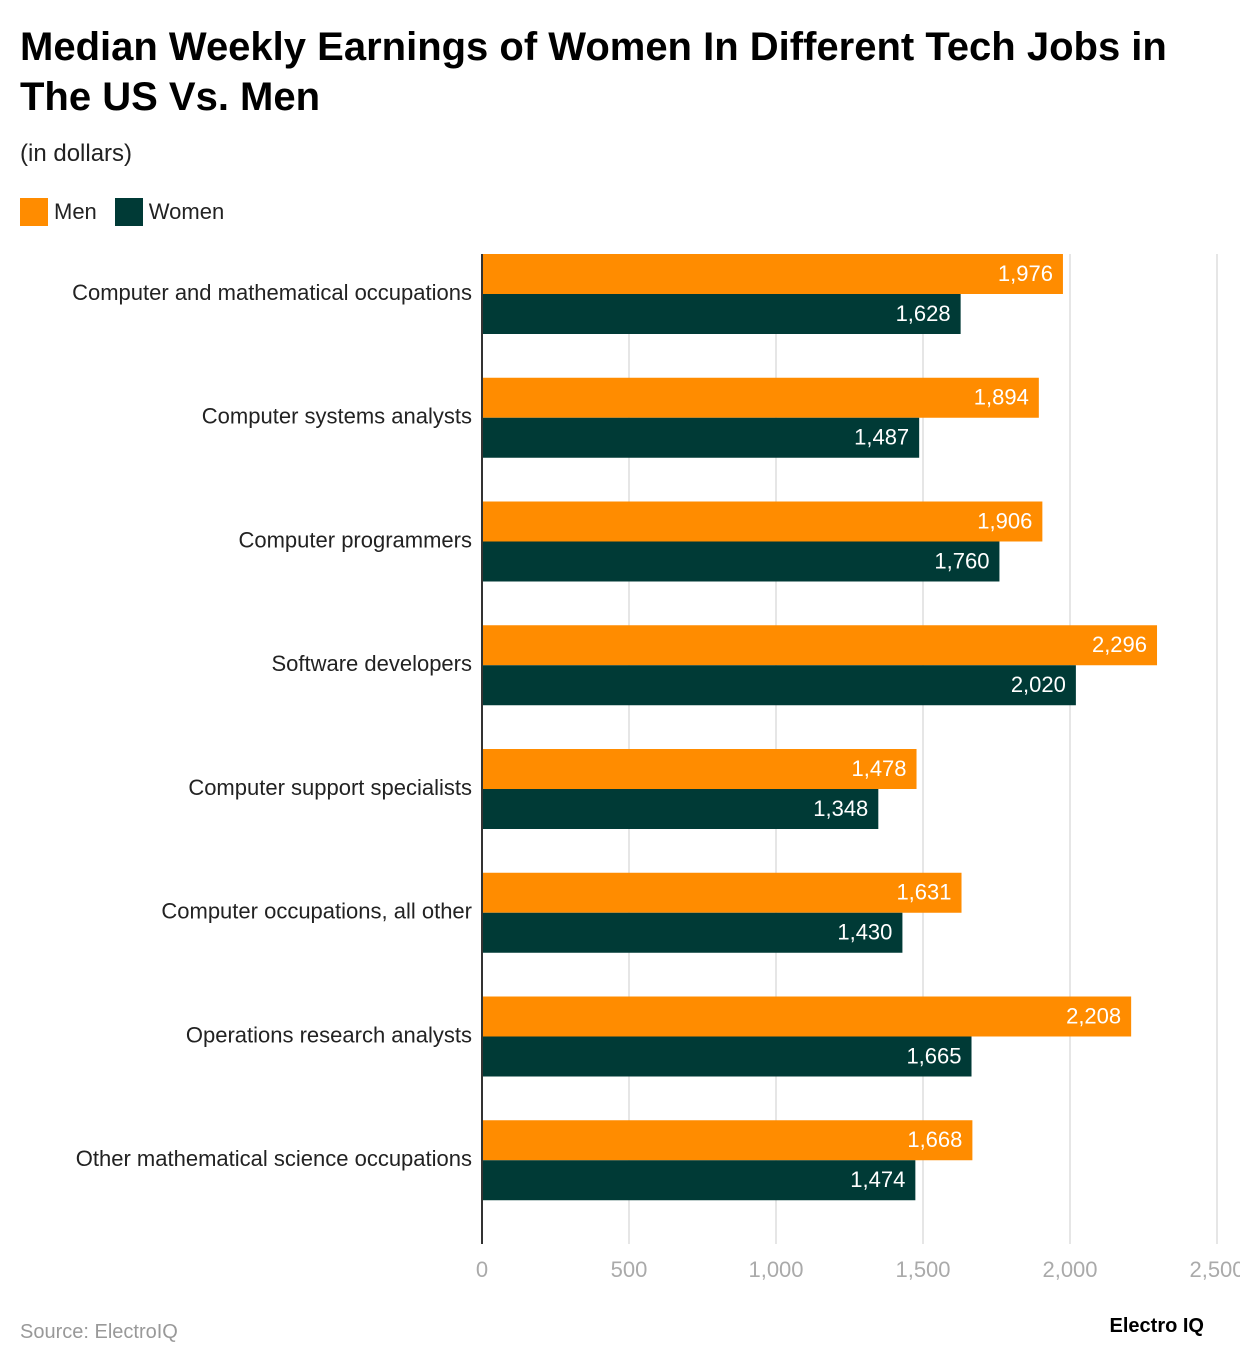 This screenshot has width=1240, height=1366. What do you see at coordinates (1069, 1269) in the screenshot?
I see `x-tick-label: 2,000` at bounding box center [1069, 1269].